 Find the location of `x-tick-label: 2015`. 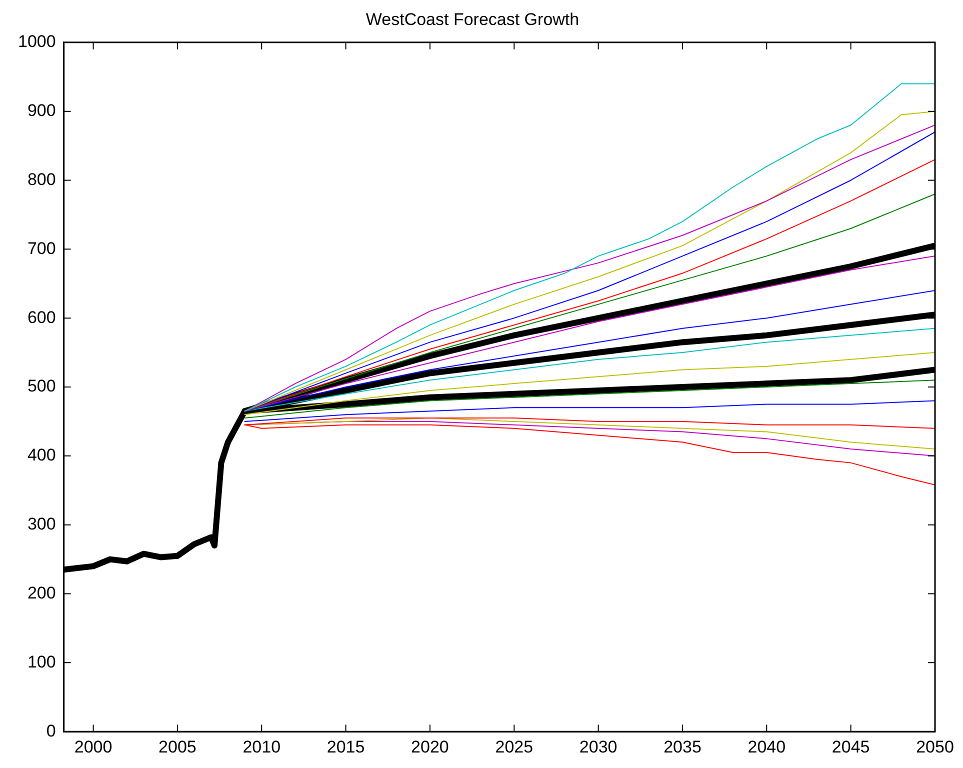

x-tick-label: 2015 is located at coordinates (345, 746).